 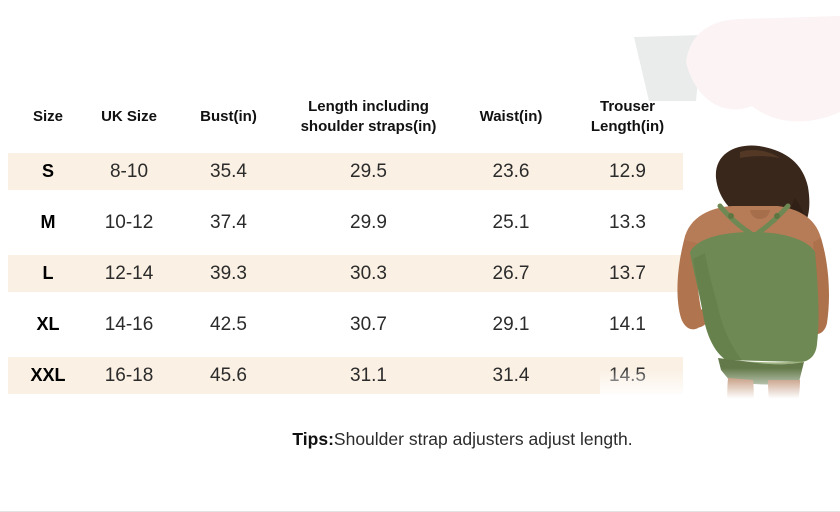 I want to click on header-bust: Bust(in), so click(x=228, y=116).